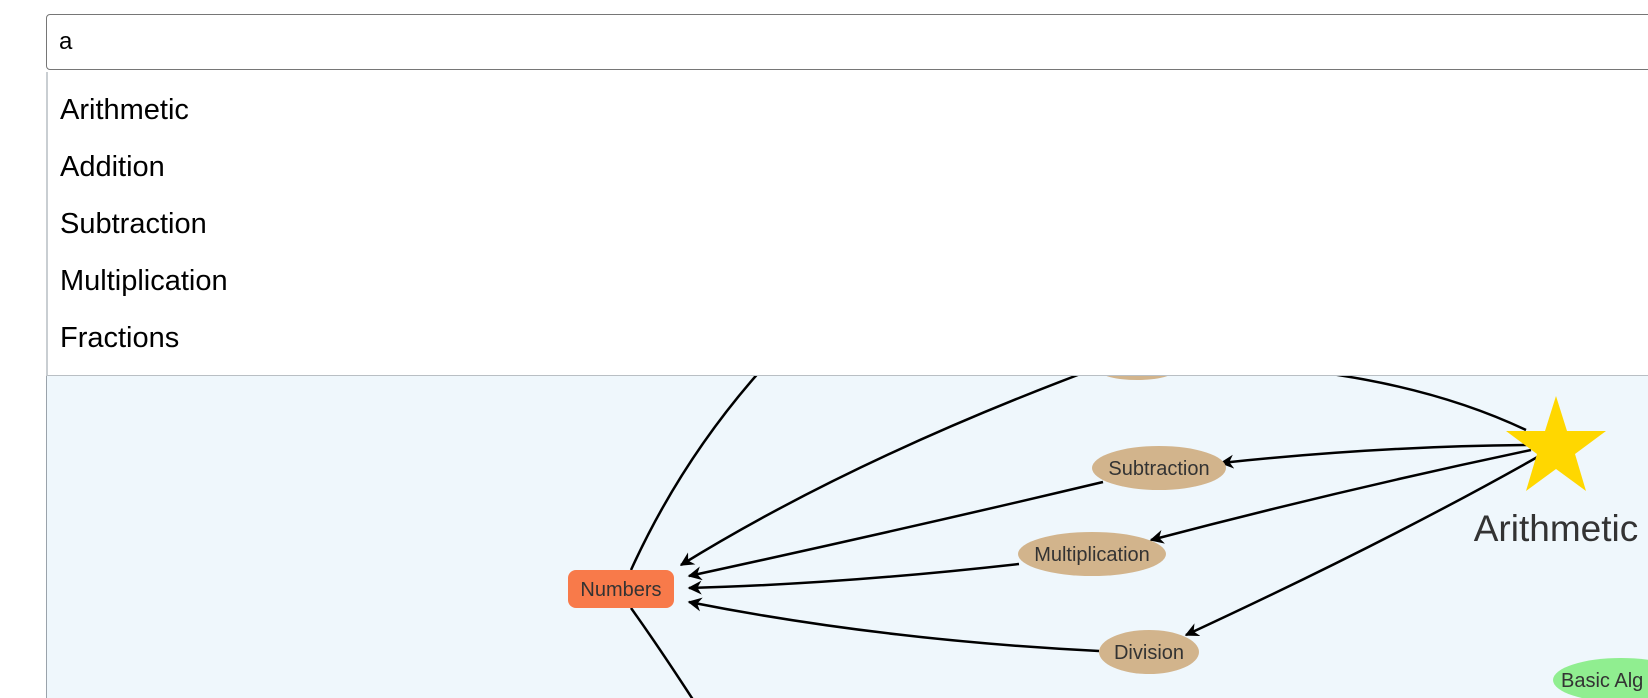 This screenshot has width=1648, height=698. What do you see at coordinates (144, 281) in the screenshot?
I see `suggestion-multiplication: Multiplication` at bounding box center [144, 281].